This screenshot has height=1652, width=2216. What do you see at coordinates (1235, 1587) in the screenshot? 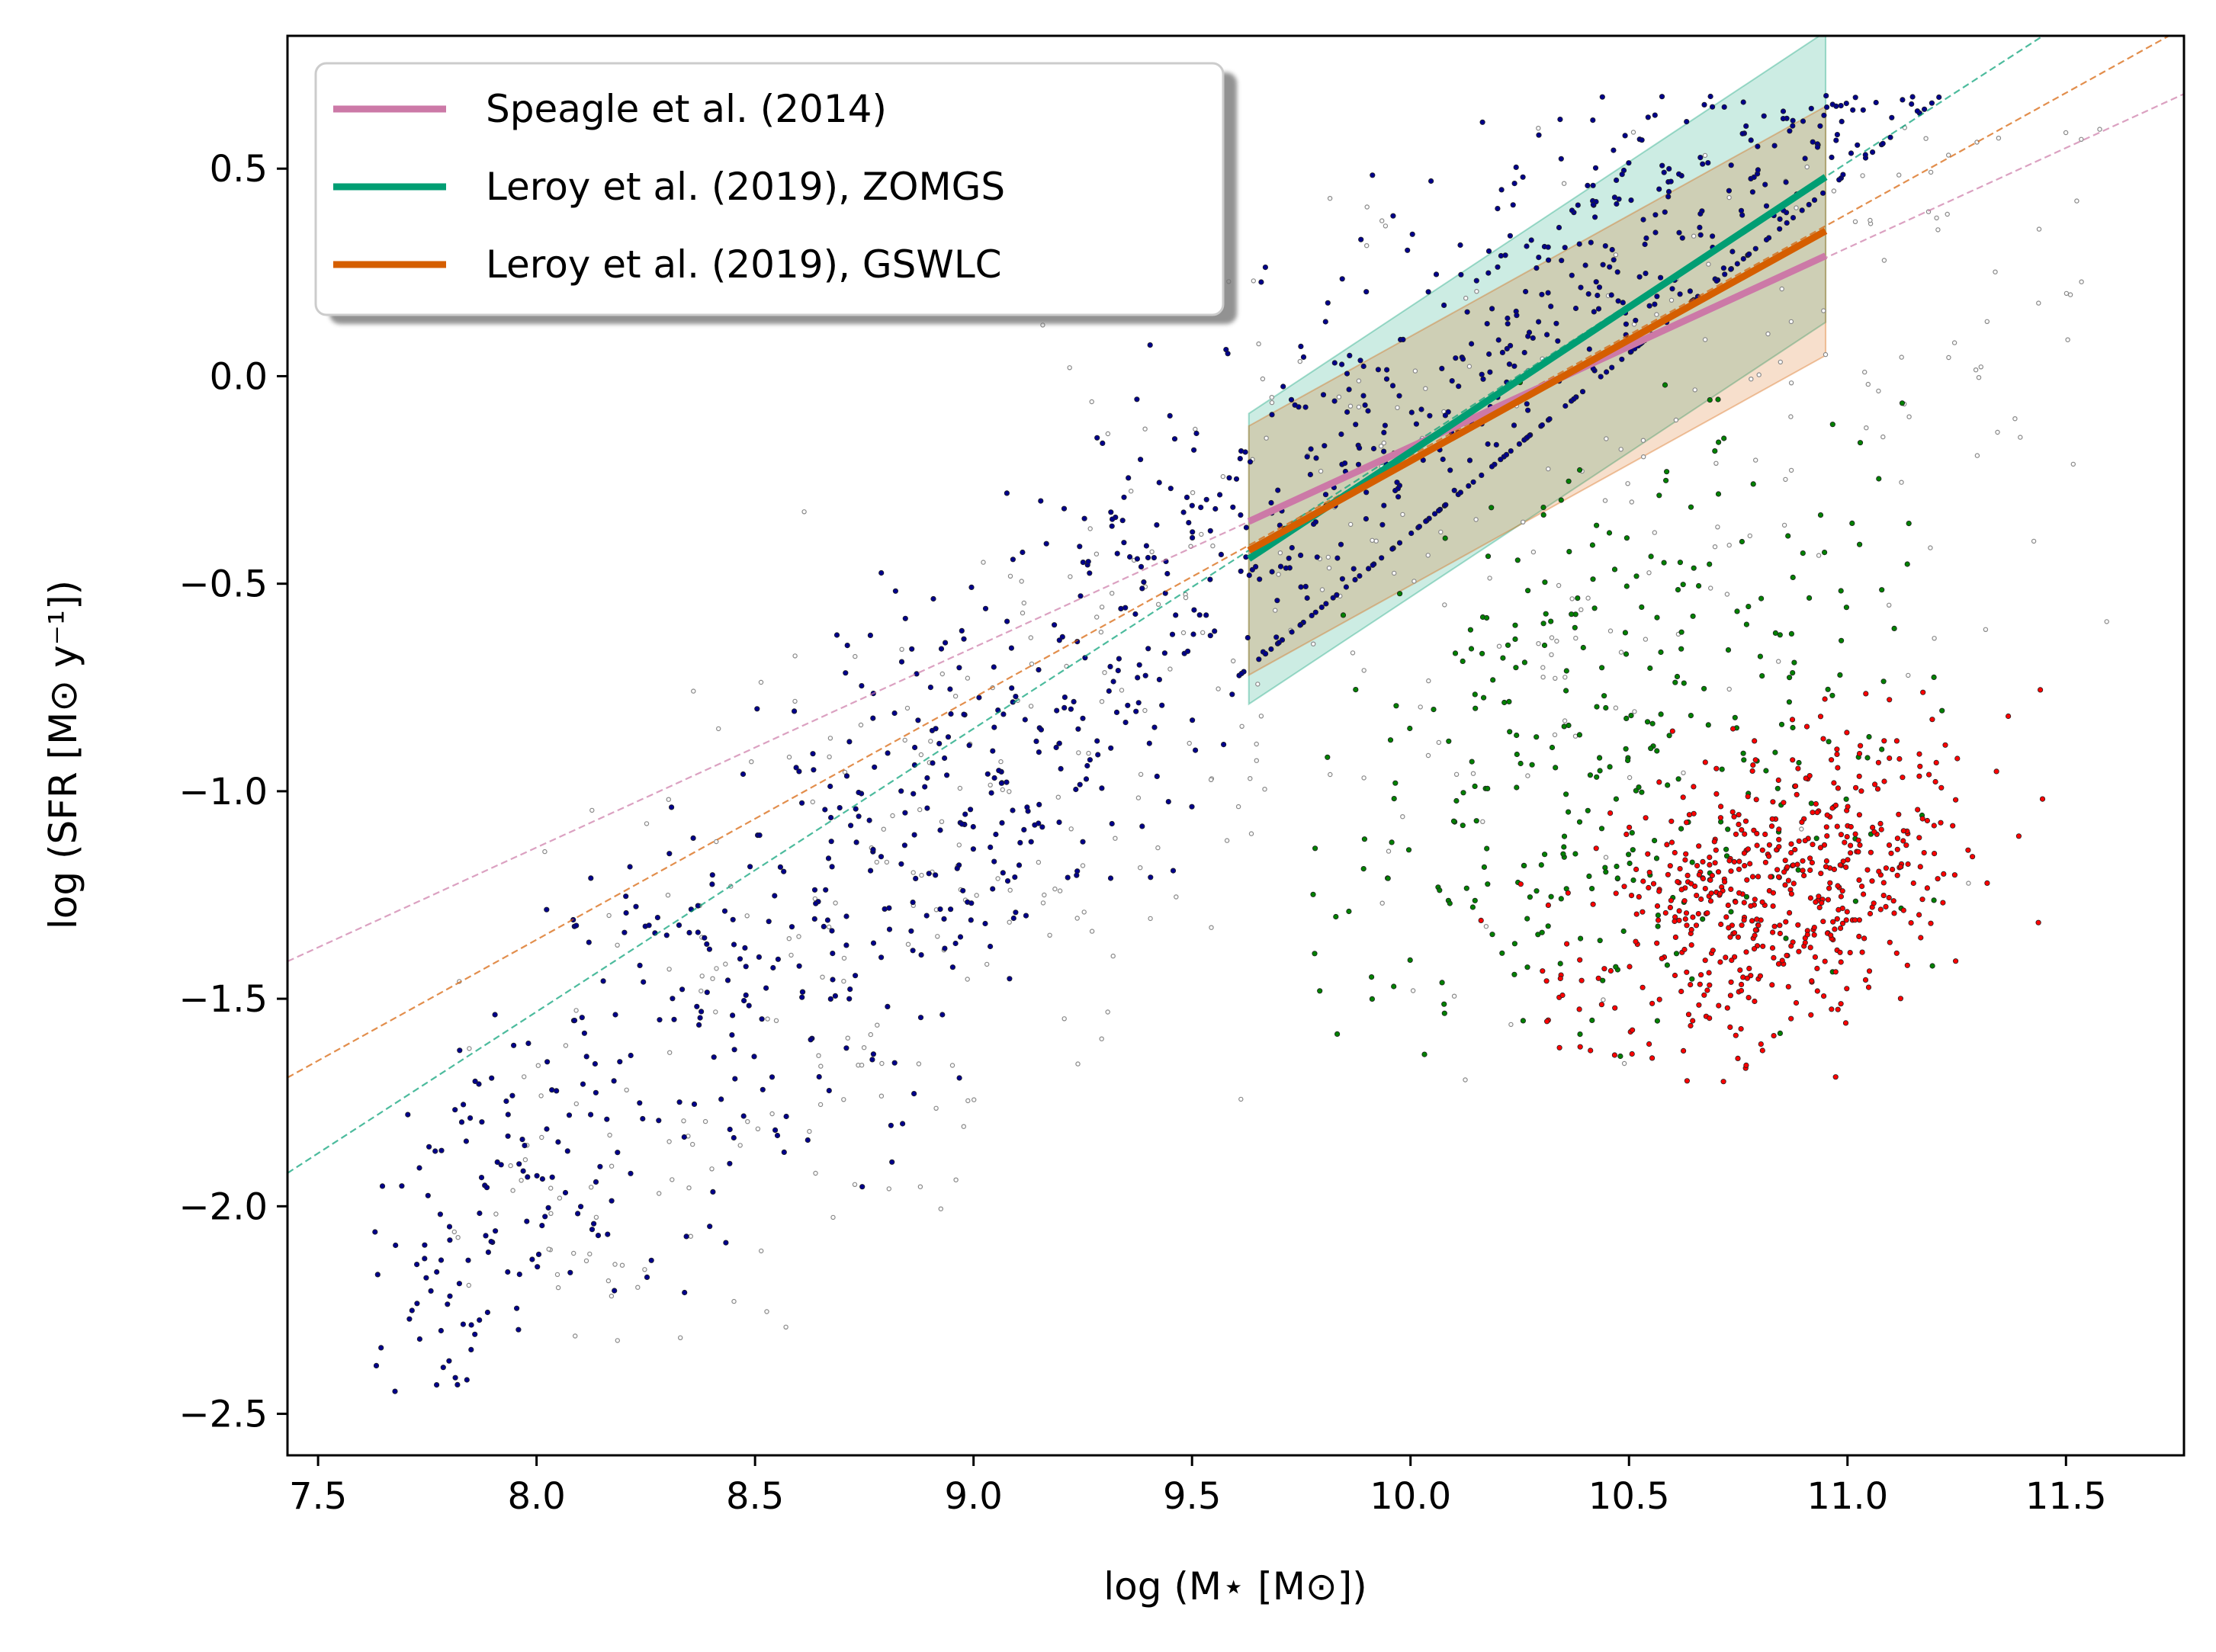
I see `x-axis-label: log (M⋆ [M⊙])` at bounding box center [1235, 1587].